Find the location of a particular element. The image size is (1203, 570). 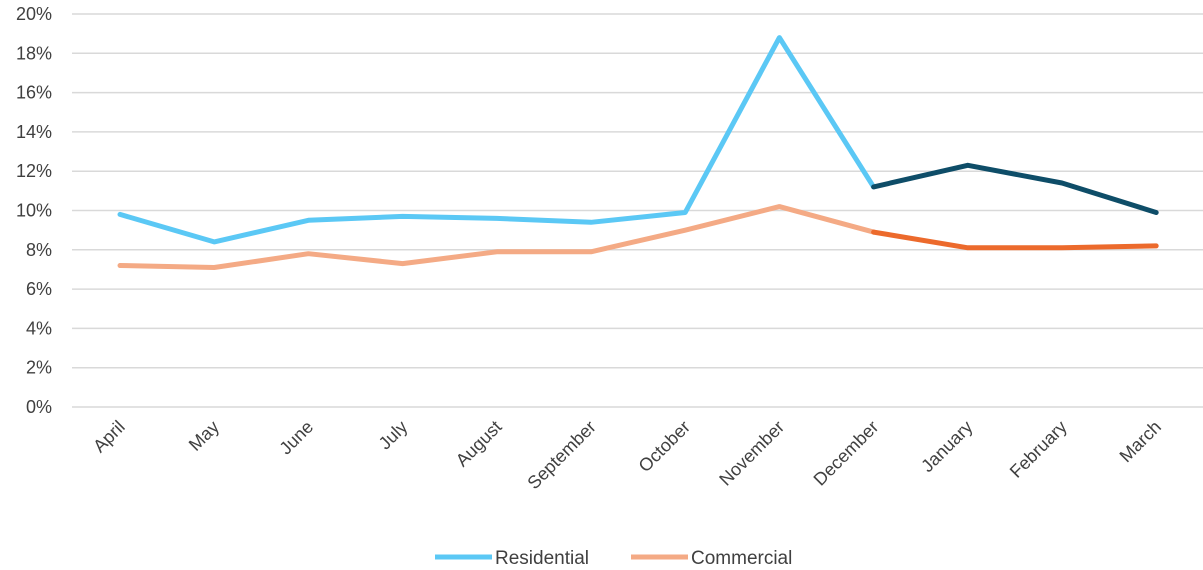

series-line-commercial is located at coordinates (497, 237).